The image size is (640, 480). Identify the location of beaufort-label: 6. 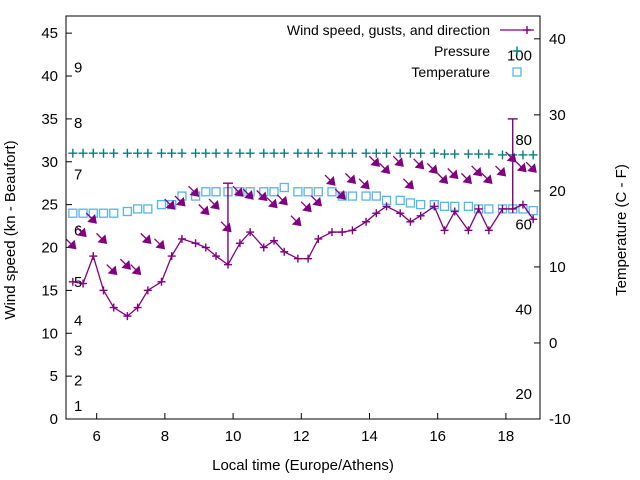
(78, 230).